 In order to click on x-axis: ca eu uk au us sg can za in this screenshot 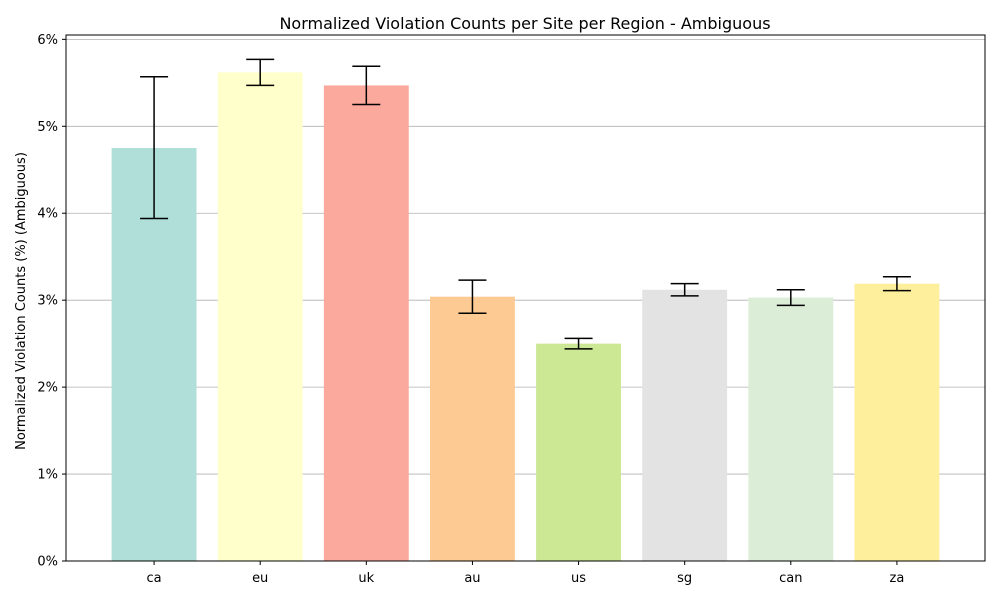, I will do `click(526, 573)`.